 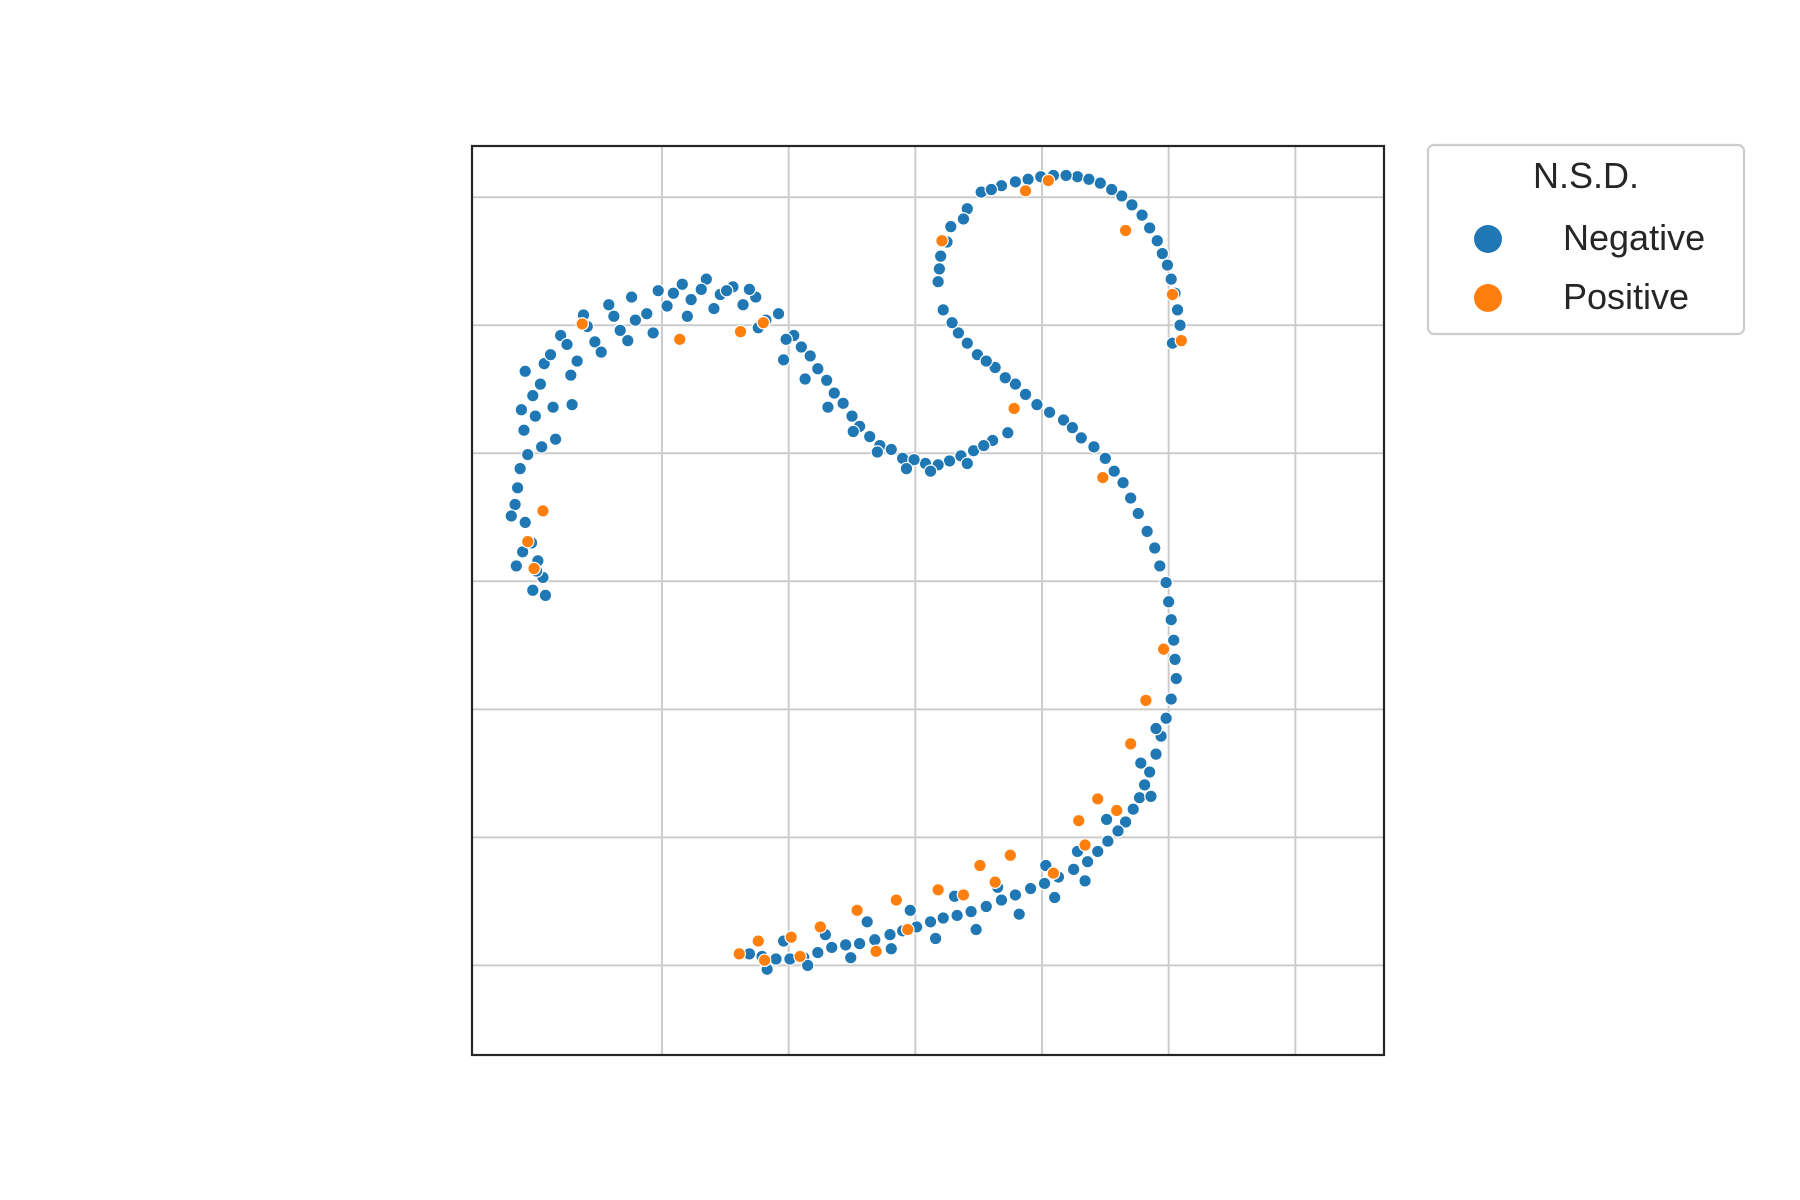 What do you see at coordinates (1586, 239) in the screenshot?
I see `legend: N.S.D. Negative Positive` at bounding box center [1586, 239].